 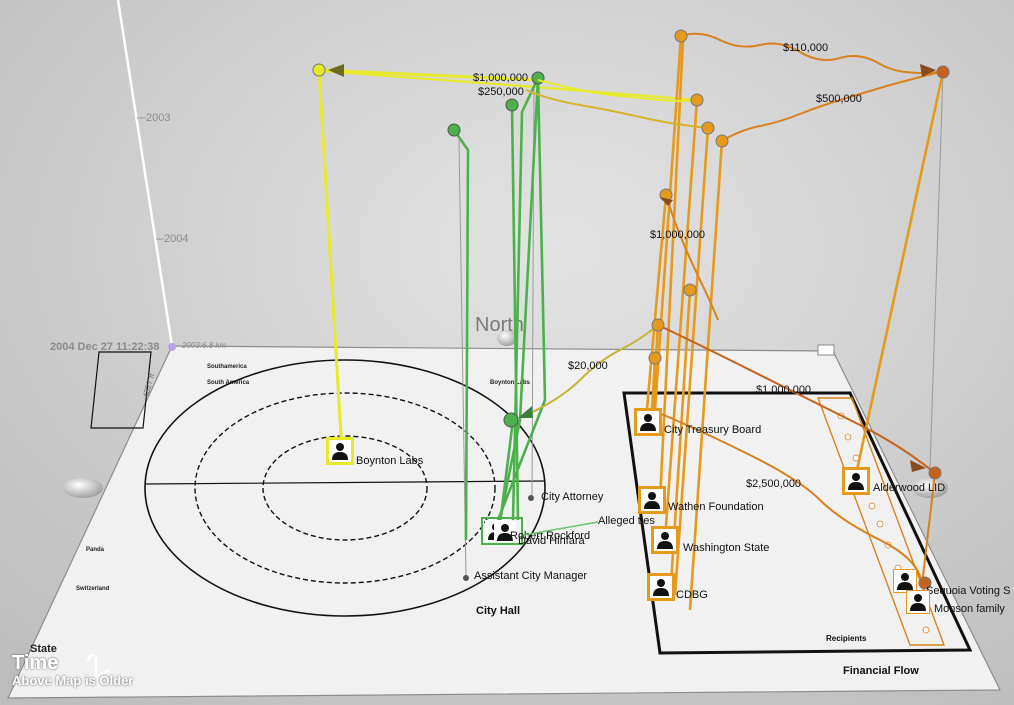 What do you see at coordinates (666, 201) in the screenshot?
I see `arrowhead-mid` at bounding box center [666, 201].